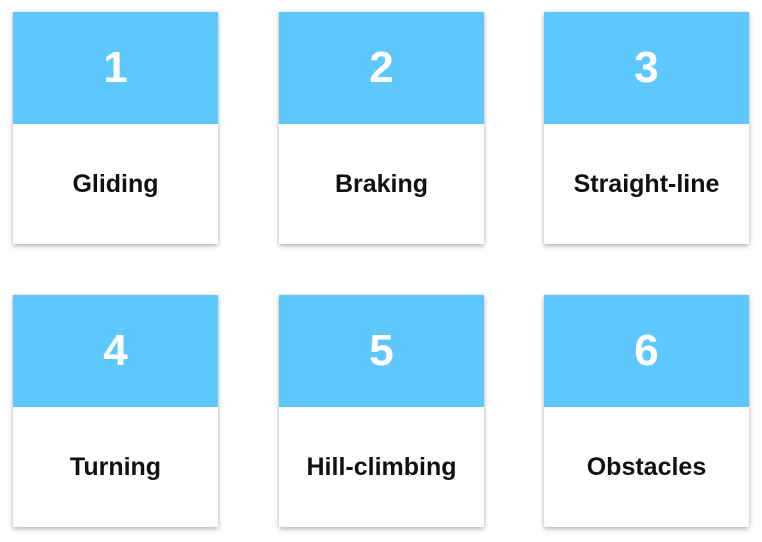  Describe the element at coordinates (115, 466) in the screenshot. I see `step-label: Turning` at that location.